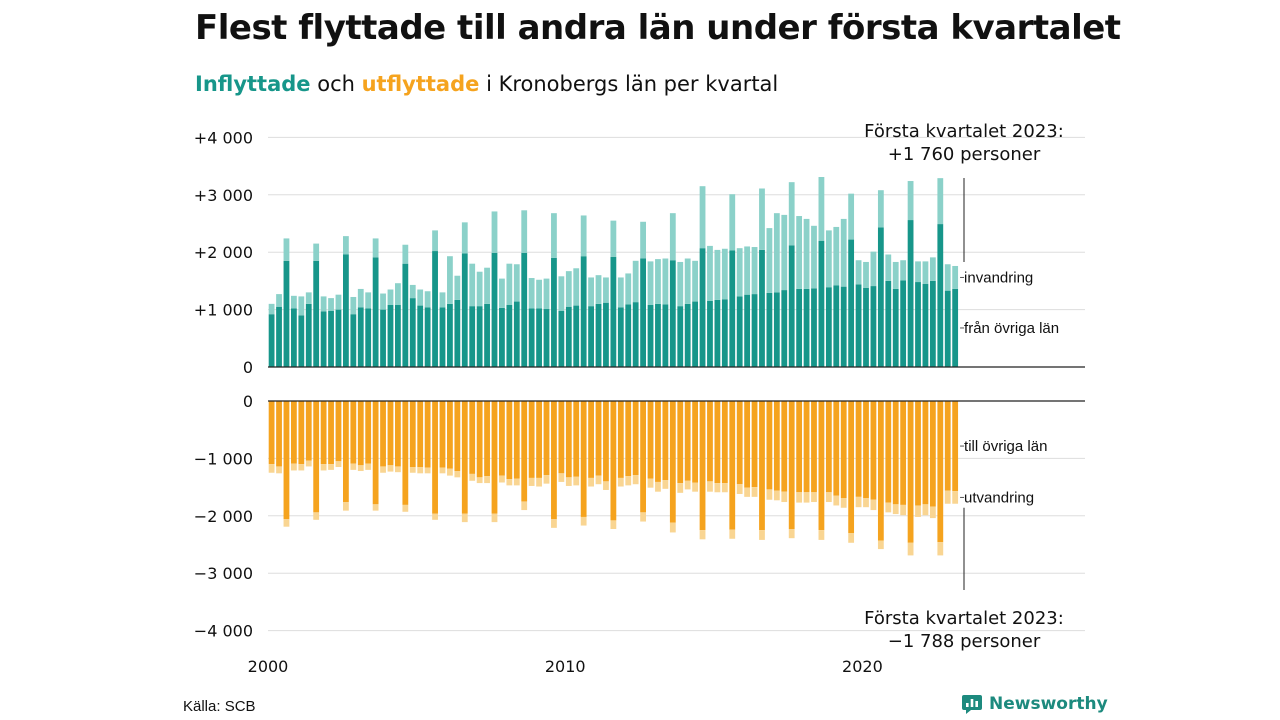 This screenshot has width=1280, height=720. Describe the element at coordinates (223, 195) in the screenshot. I see `y-tick-label-inflow: +3 000` at that location.